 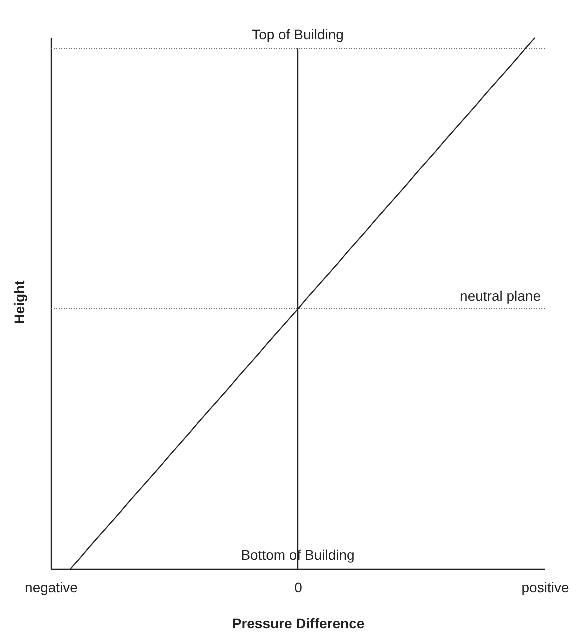 What do you see at coordinates (51, 588) in the screenshot?
I see `x-tick-label: negative` at bounding box center [51, 588].